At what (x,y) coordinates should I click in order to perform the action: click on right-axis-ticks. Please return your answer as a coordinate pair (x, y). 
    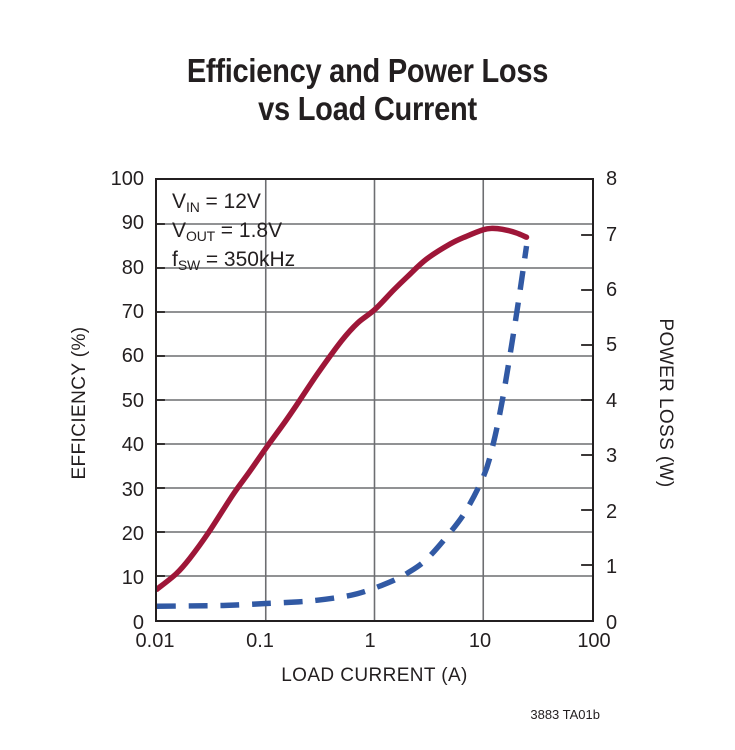
    Looking at the image, I should click on (586, 400).